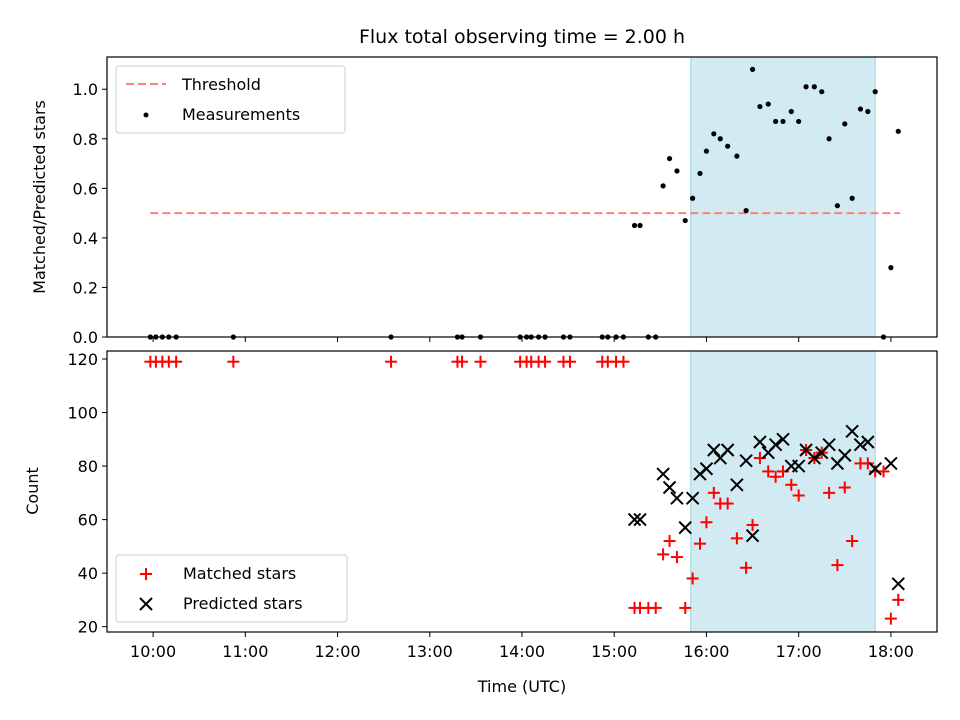 This screenshot has width=960, height=720. Describe the element at coordinates (146, 604) in the screenshot. I see `legend-predicted-swatch` at that location.